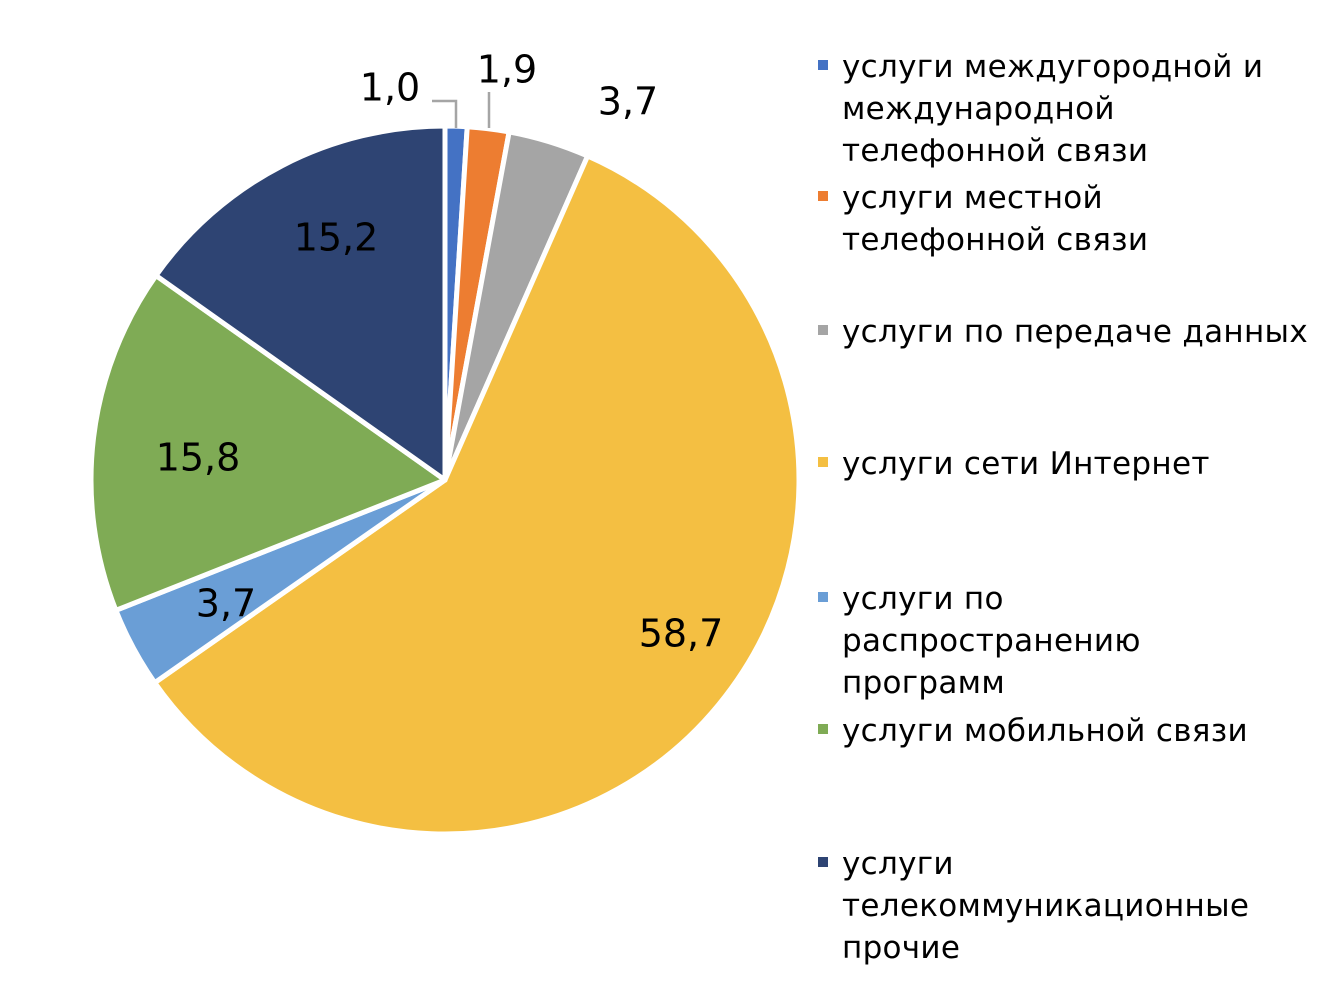 This screenshot has height=988, width=1326. What do you see at coordinates (198, 458) in the screenshot?
I see `data-label: 15,8` at bounding box center [198, 458].